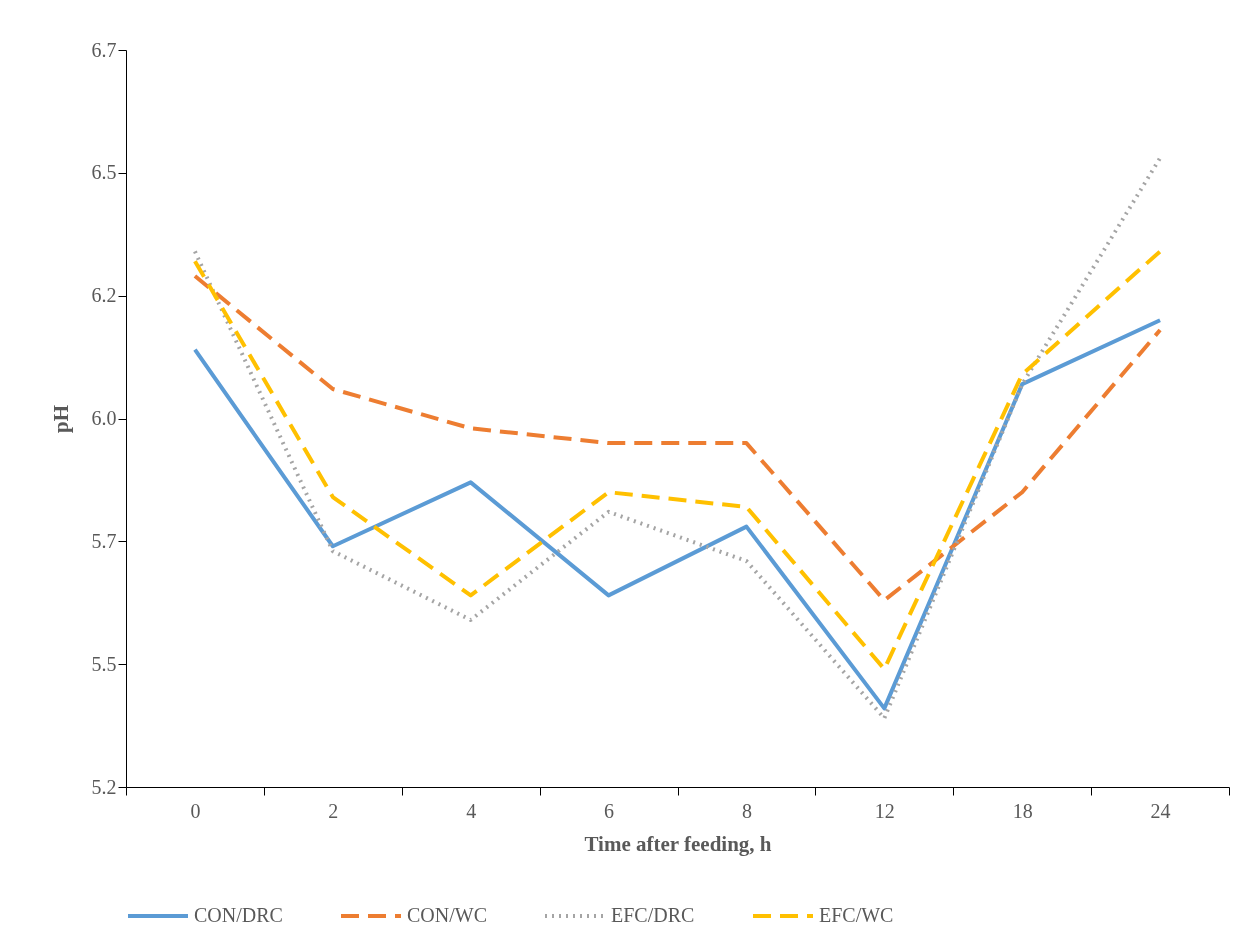 The width and height of the screenshot is (1257, 947). What do you see at coordinates (471, 810) in the screenshot?
I see `x-tick-label: 4` at bounding box center [471, 810].